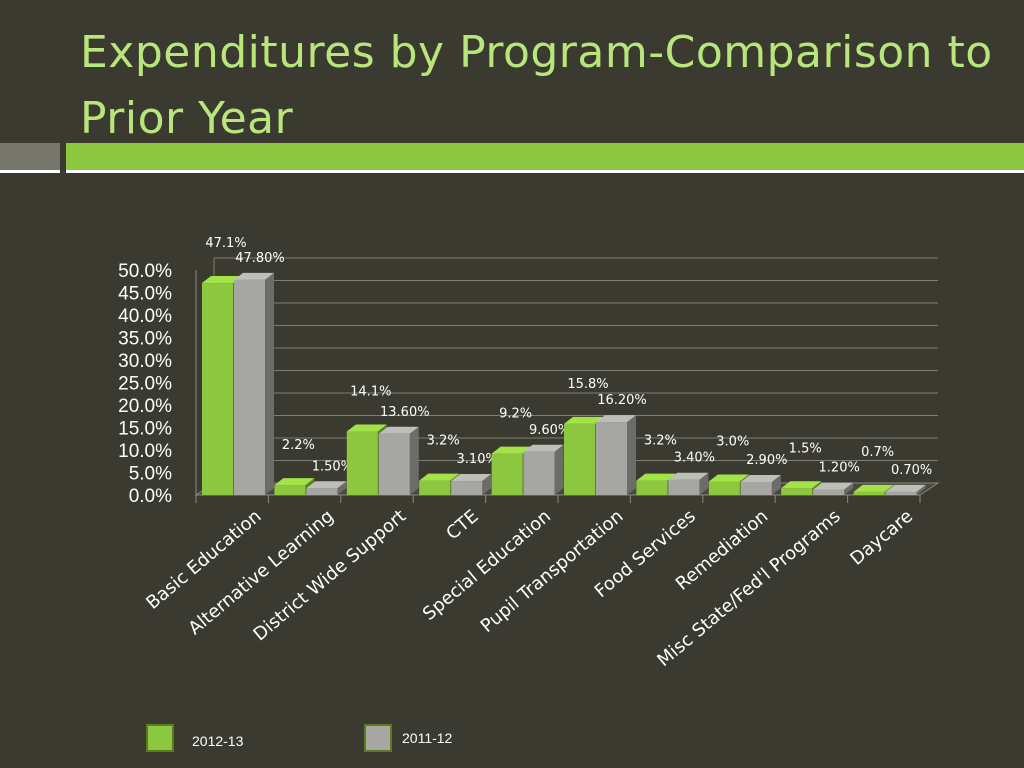 The width and height of the screenshot is (1024, 768). Describe the element at coordinates (688, 476) in the screenshot. I see `bar-top-2011-12-food-services` at that location.